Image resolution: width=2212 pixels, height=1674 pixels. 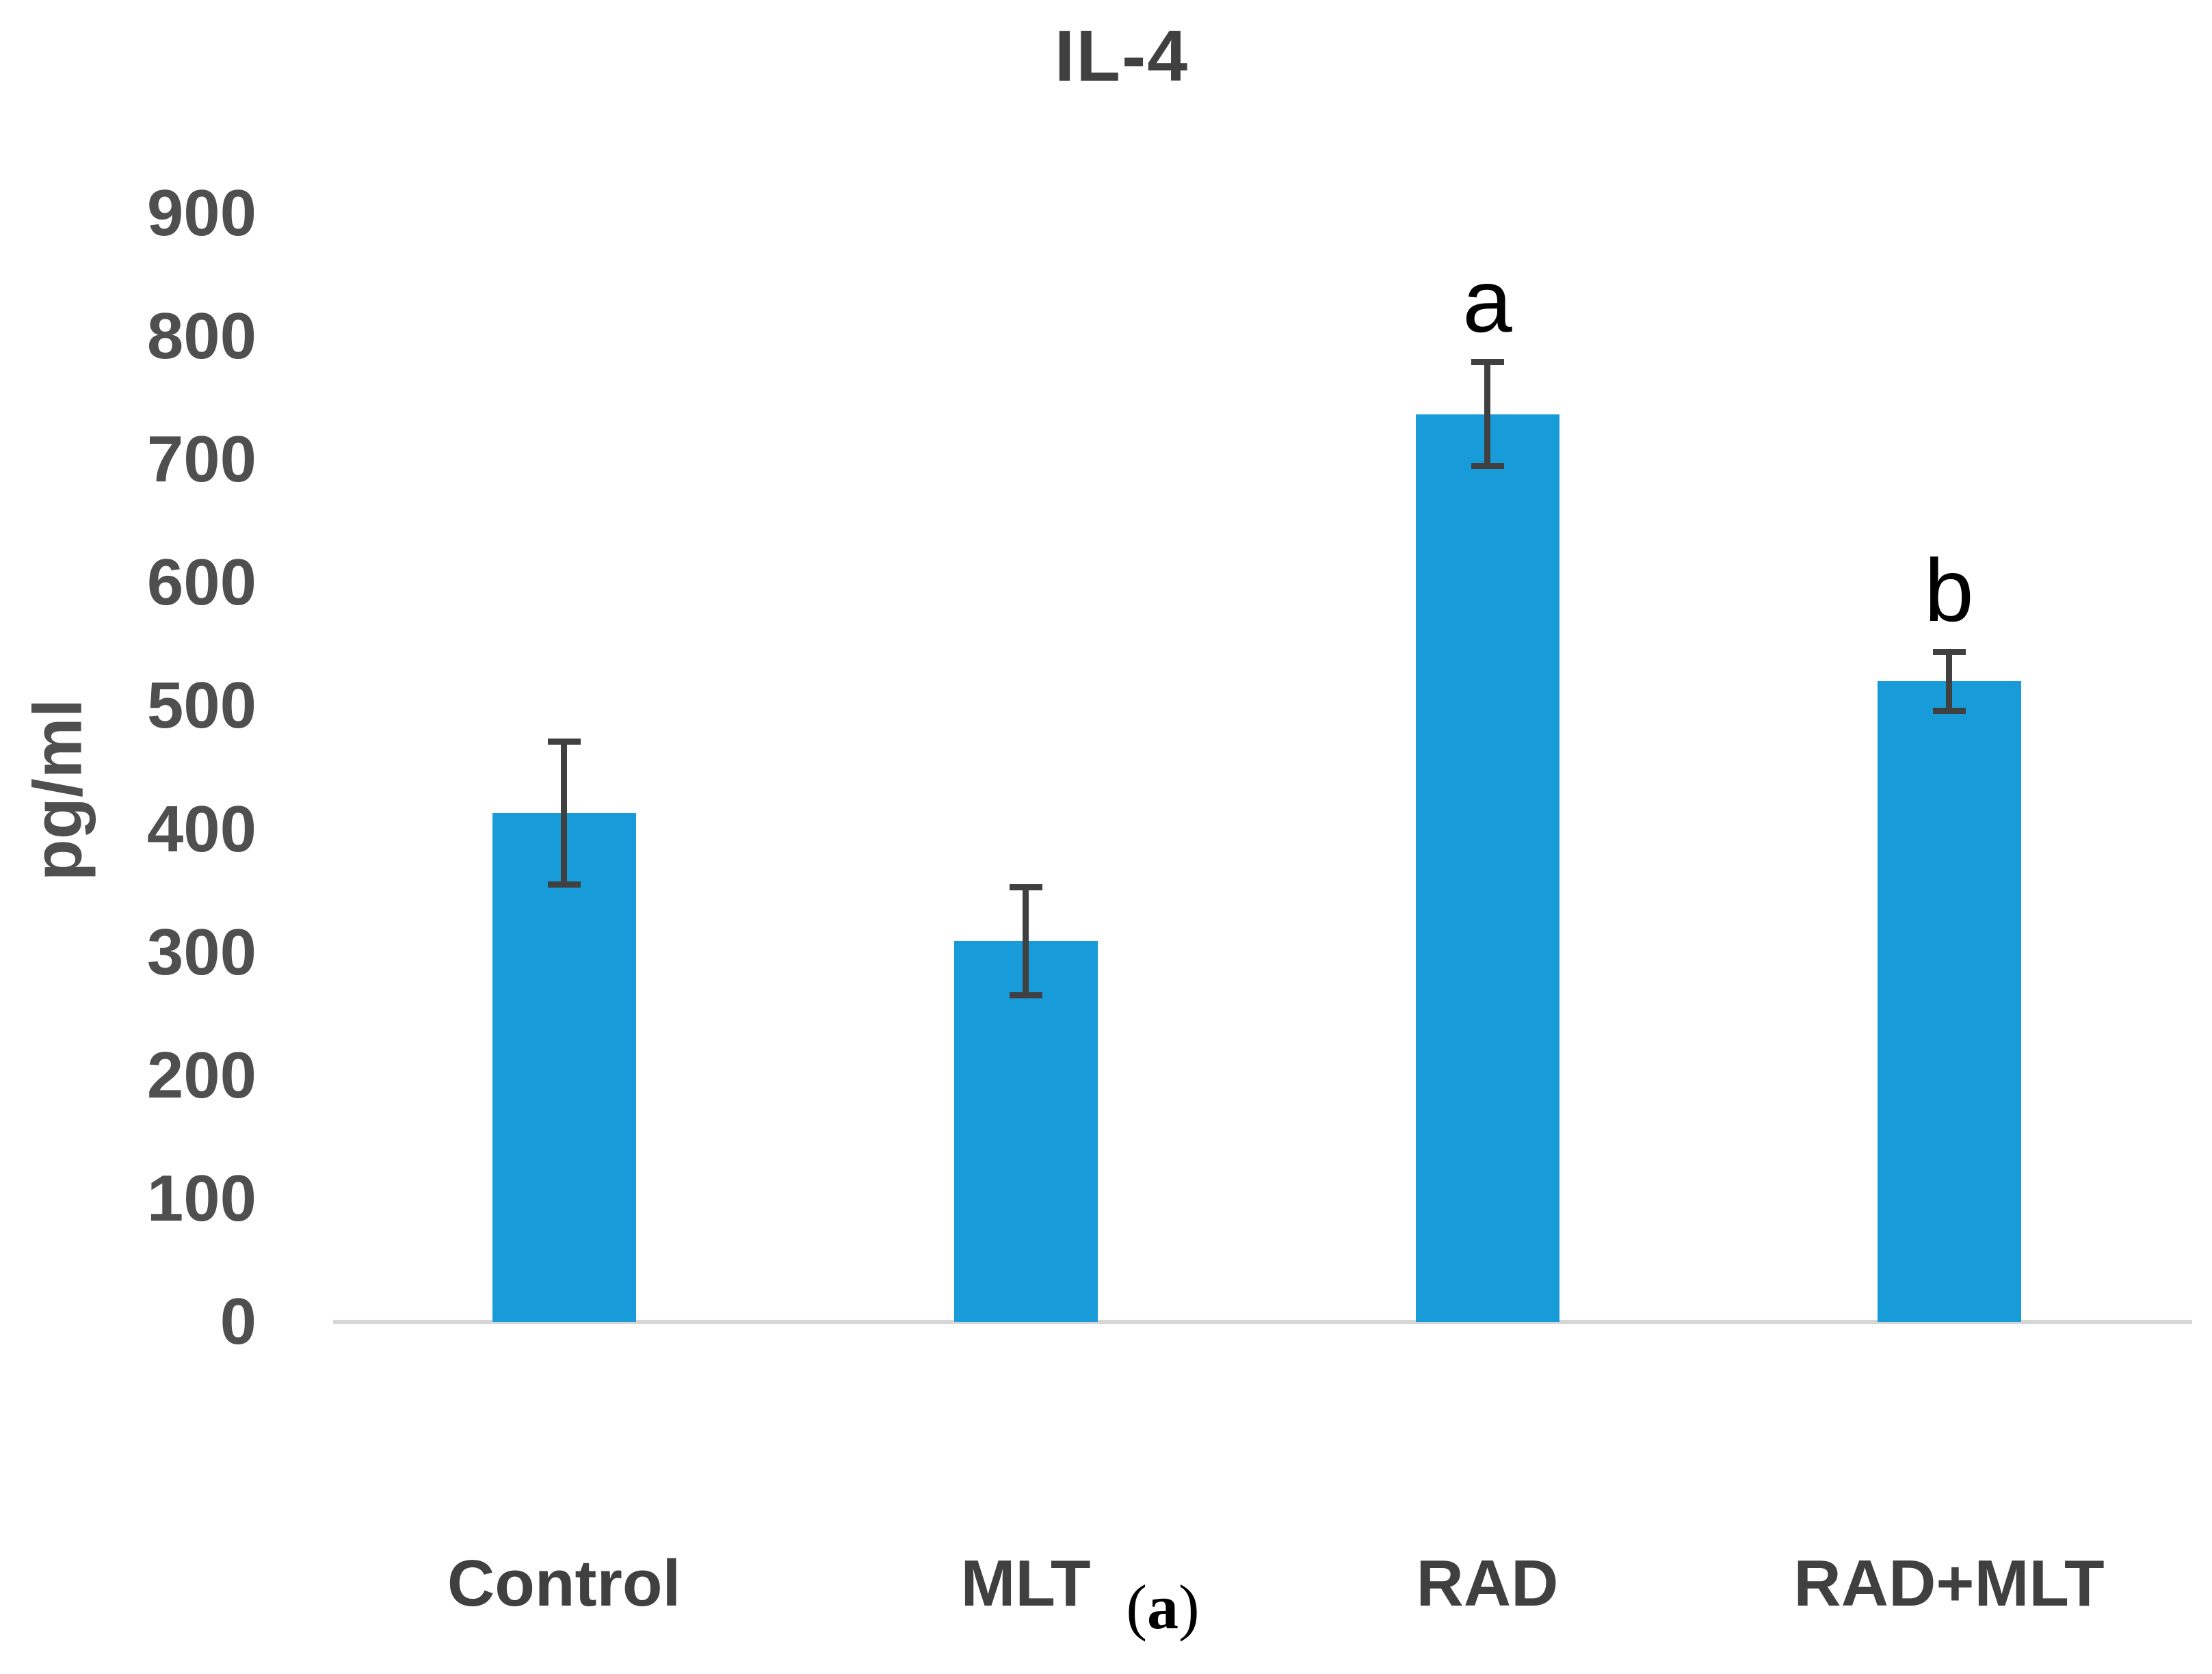 I want to click on bar-rad, so click(x=1487, y=868).